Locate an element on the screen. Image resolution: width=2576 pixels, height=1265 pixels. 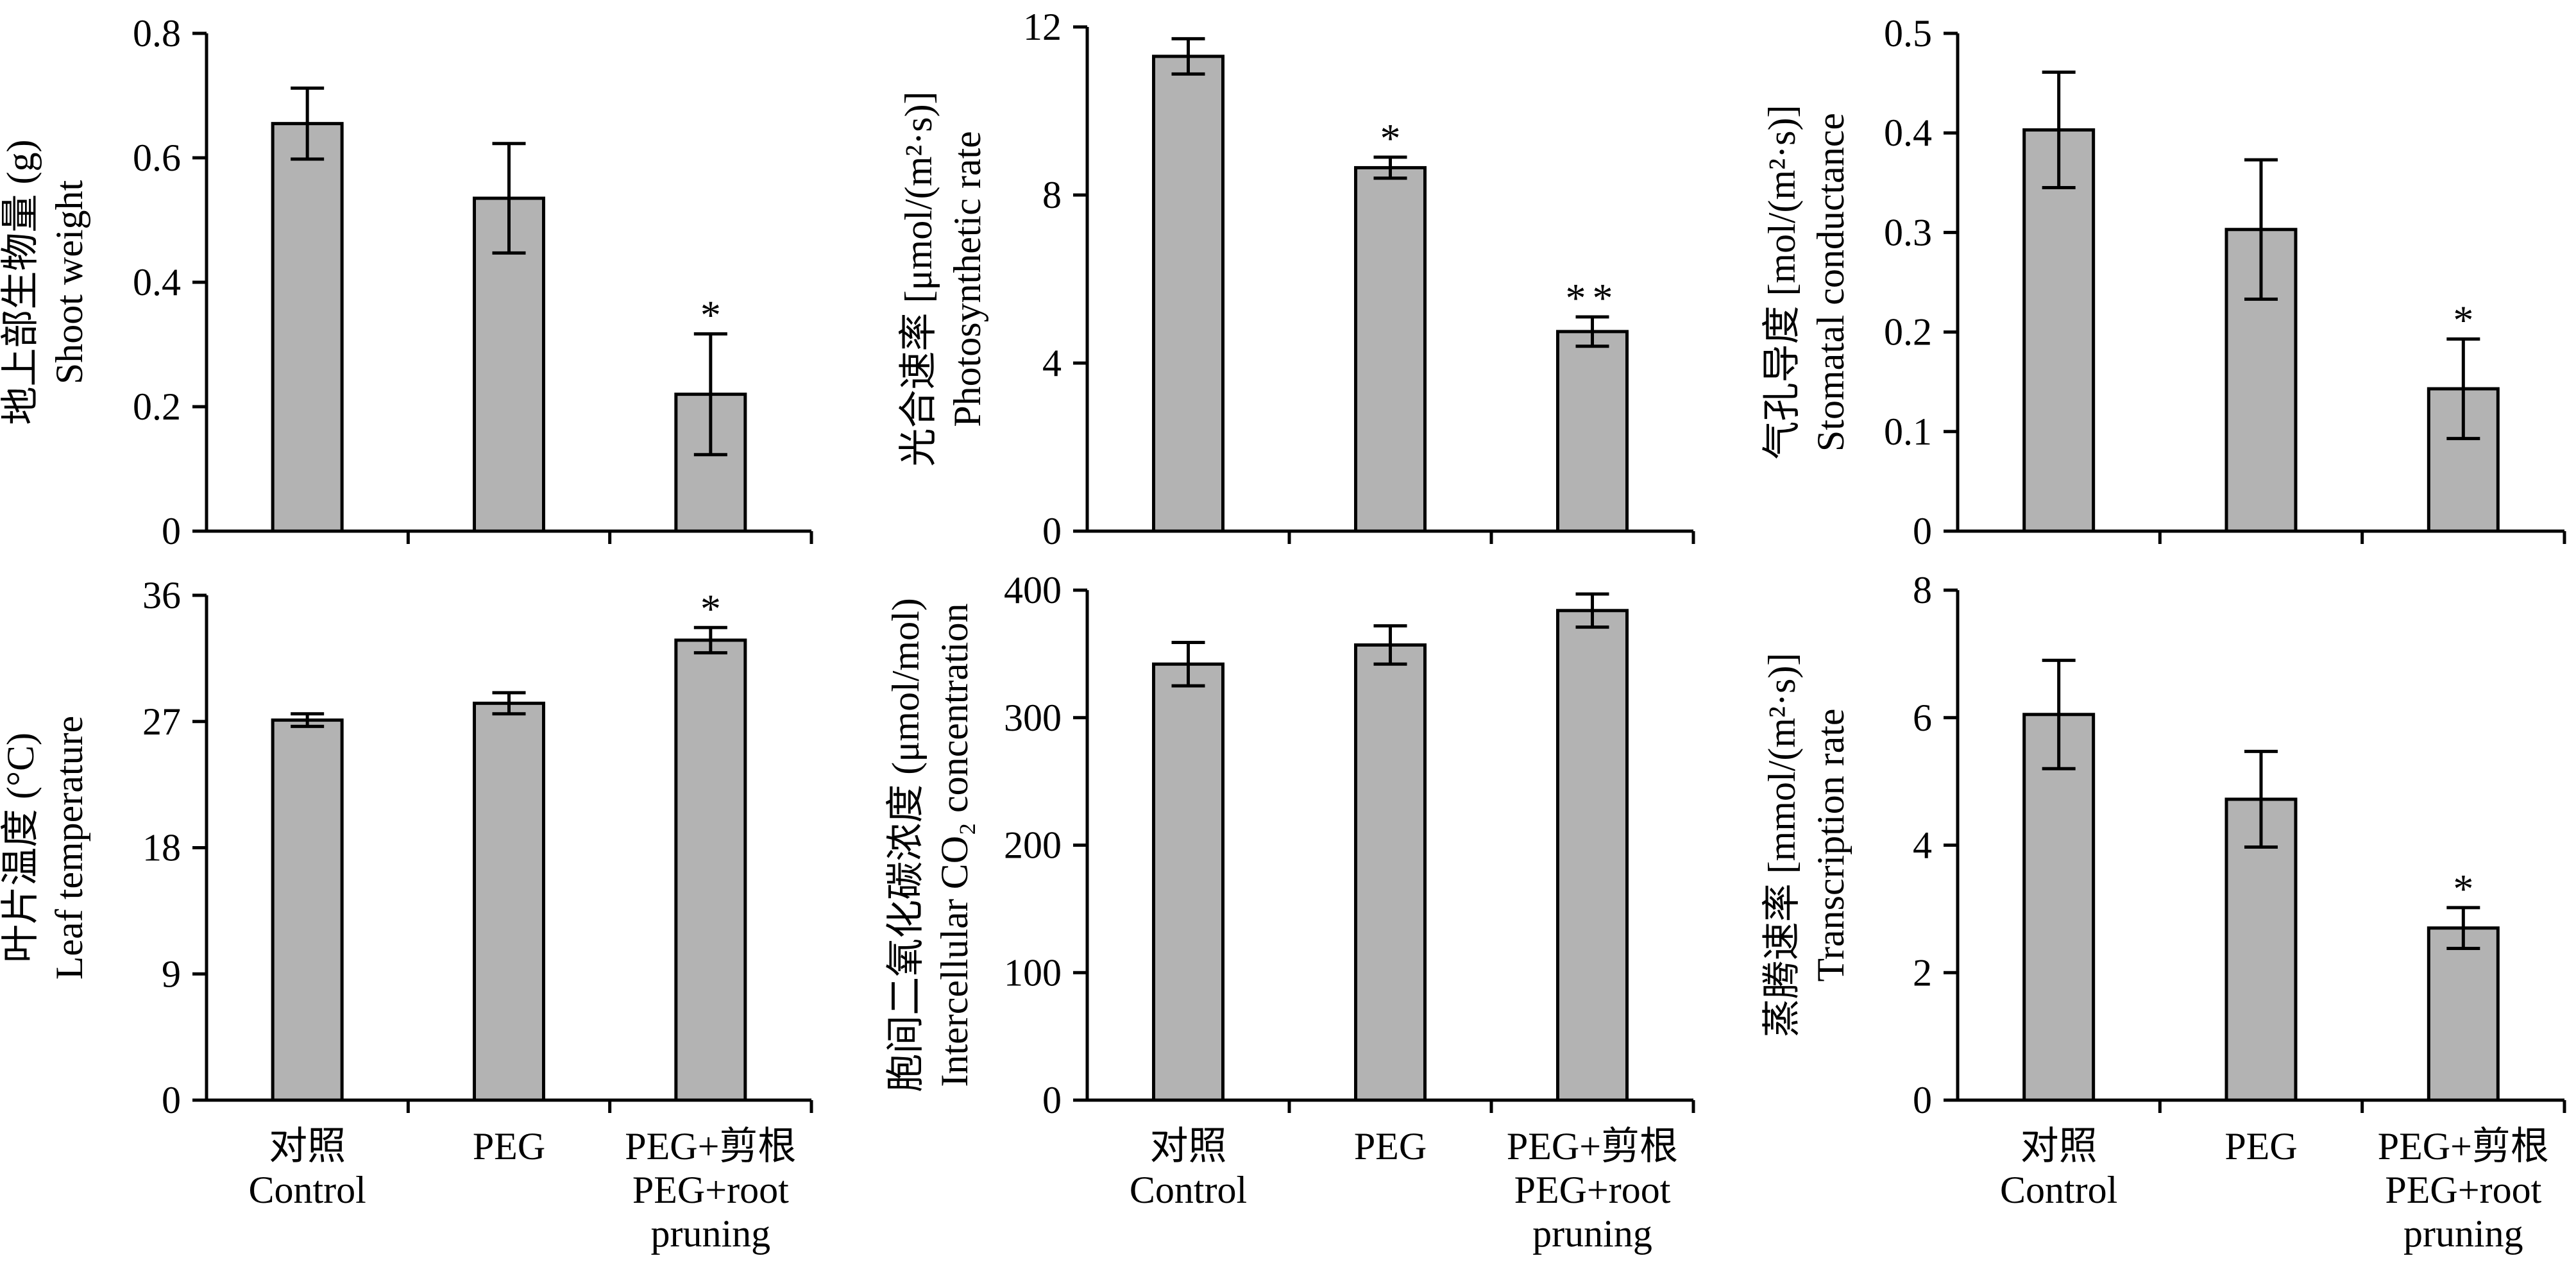
y-tick-label: 0.3 is located at coordinates (1908, 232).